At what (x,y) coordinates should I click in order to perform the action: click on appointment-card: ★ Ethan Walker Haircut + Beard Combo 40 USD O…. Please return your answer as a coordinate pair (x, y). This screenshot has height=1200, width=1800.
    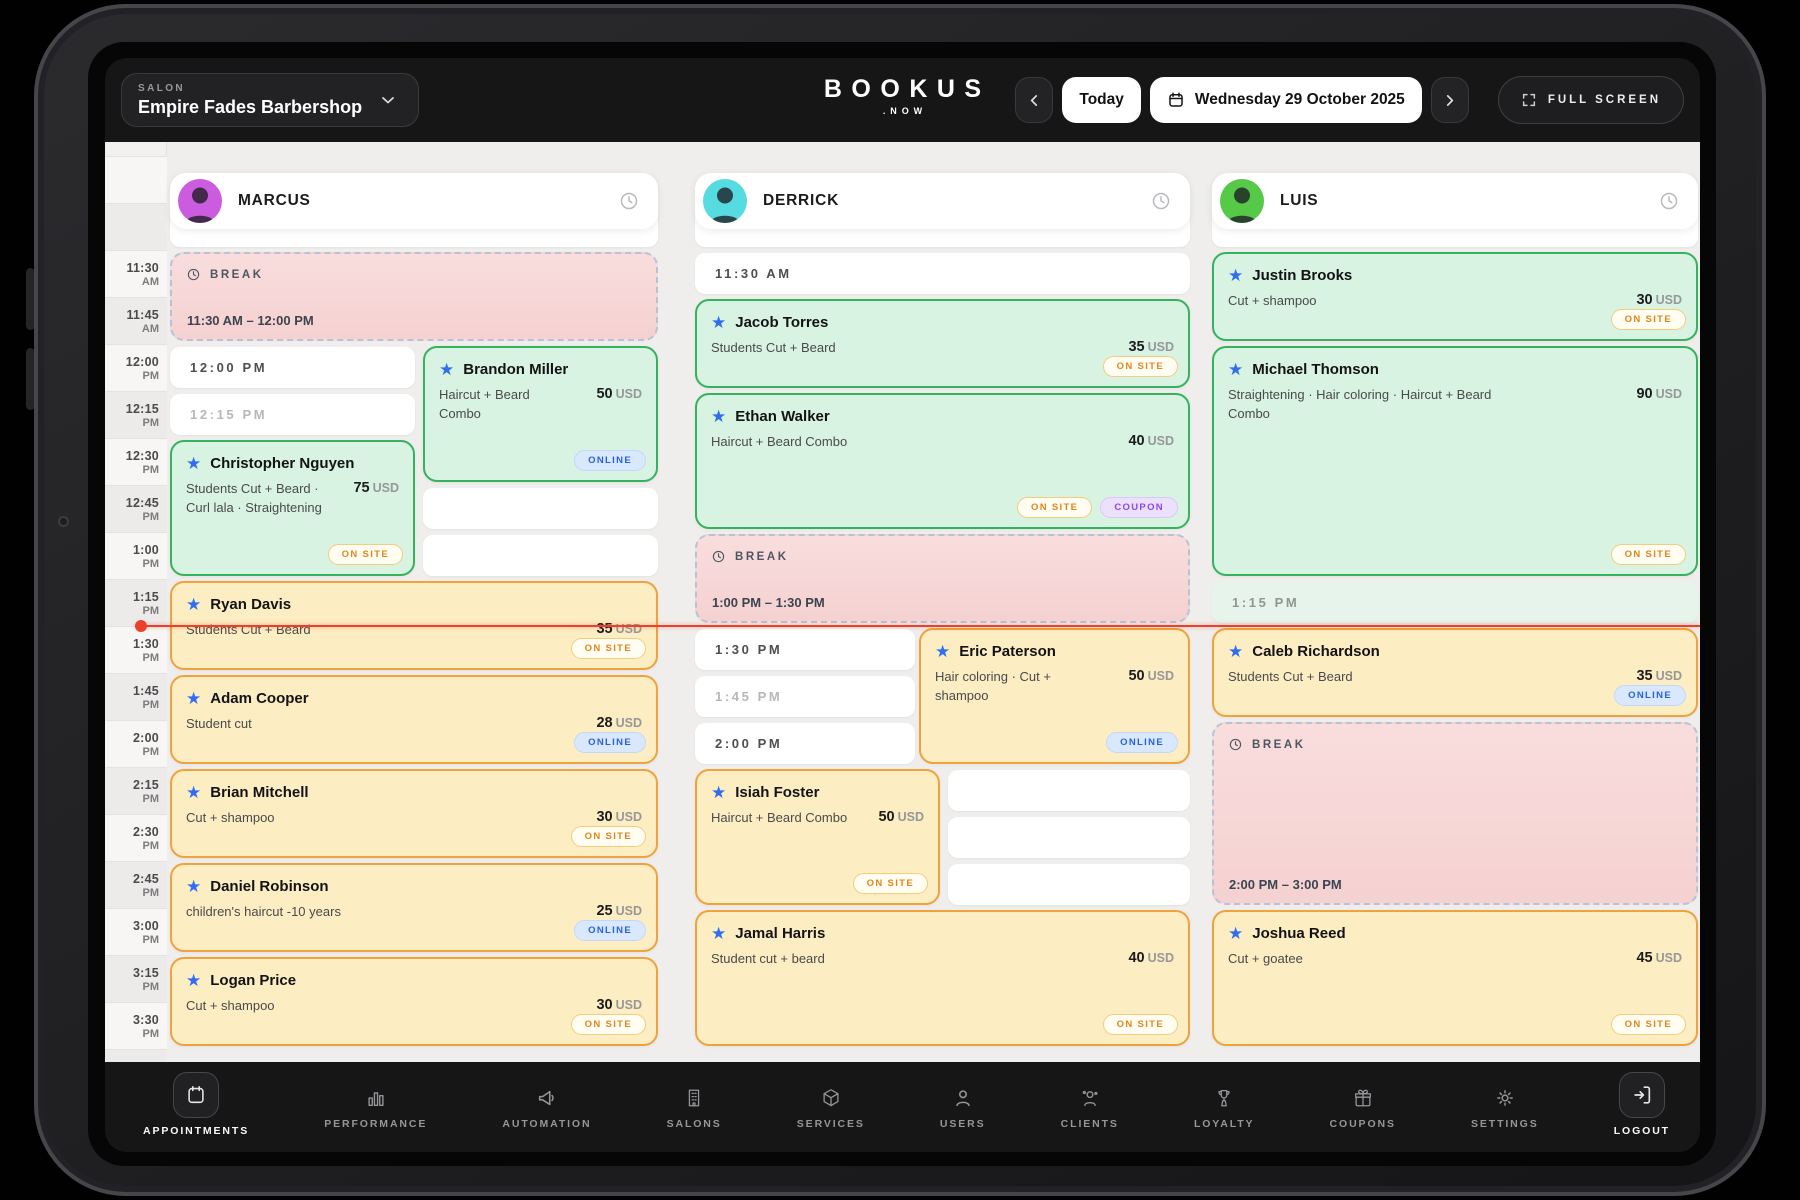
    Looking at the image, I should click on (942, 461).